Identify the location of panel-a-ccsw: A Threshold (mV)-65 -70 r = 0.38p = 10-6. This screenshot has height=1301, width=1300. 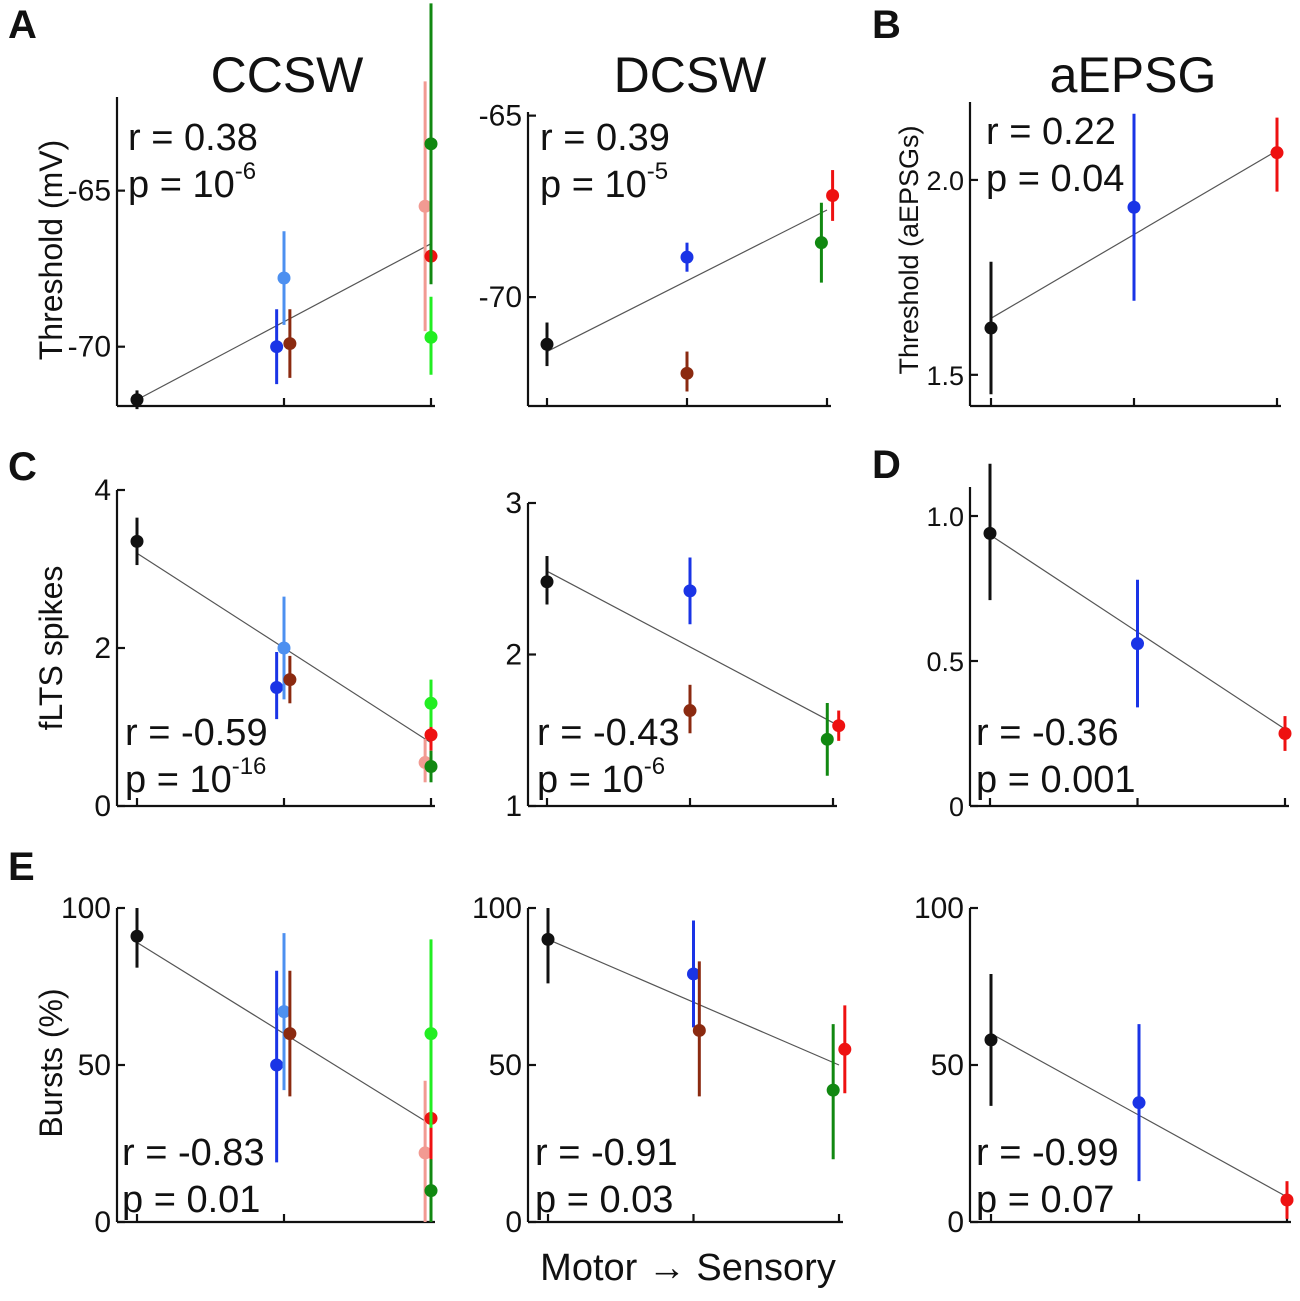
(223, 206).